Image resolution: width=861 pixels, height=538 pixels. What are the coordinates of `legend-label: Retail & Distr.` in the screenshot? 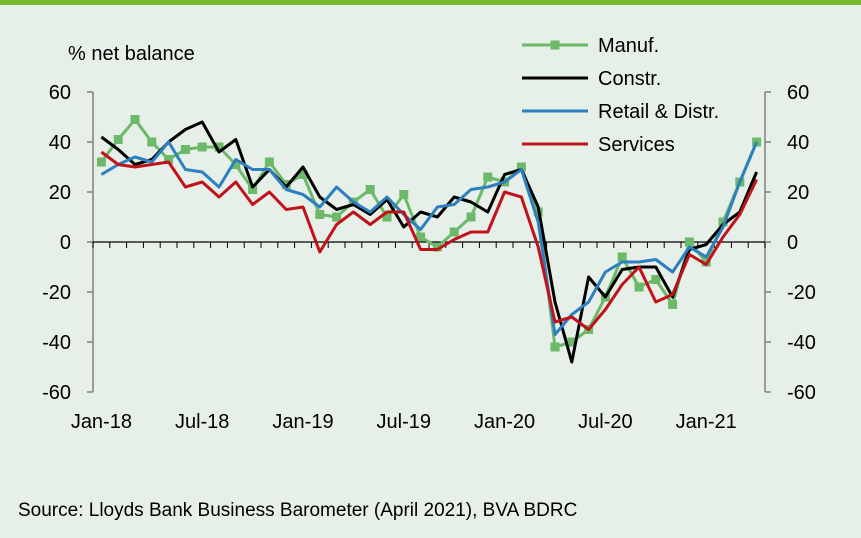 It's located at (658, 112).